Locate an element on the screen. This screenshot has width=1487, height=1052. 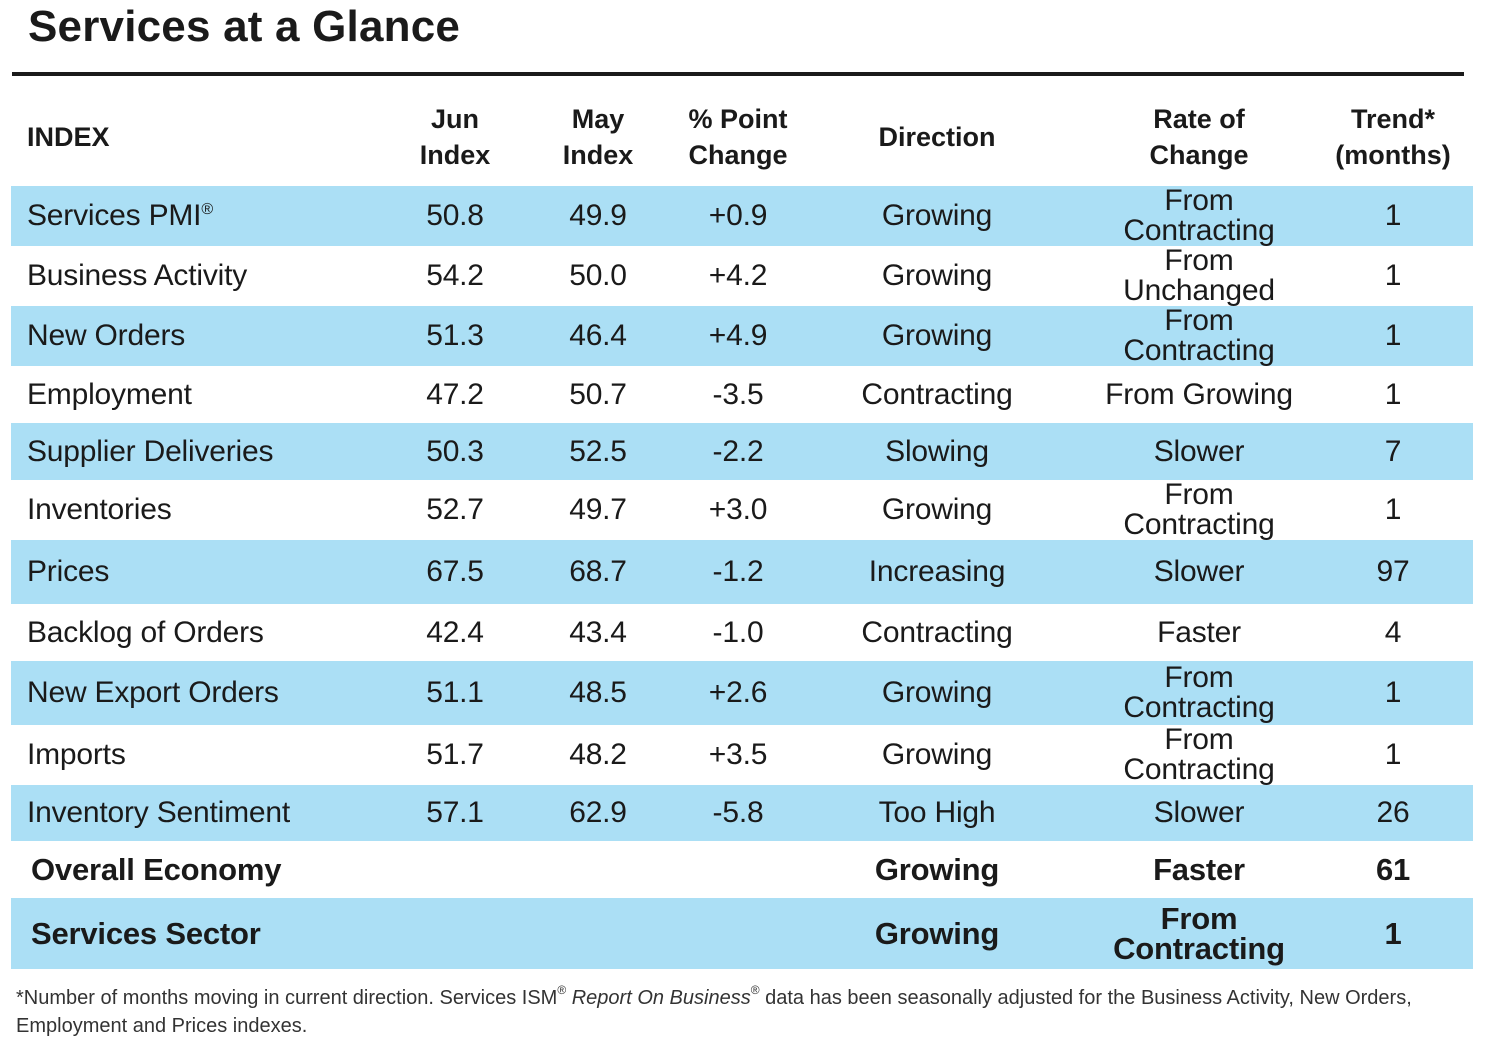
row-index-name: New Export Orders is located at coordinates (206, 693).